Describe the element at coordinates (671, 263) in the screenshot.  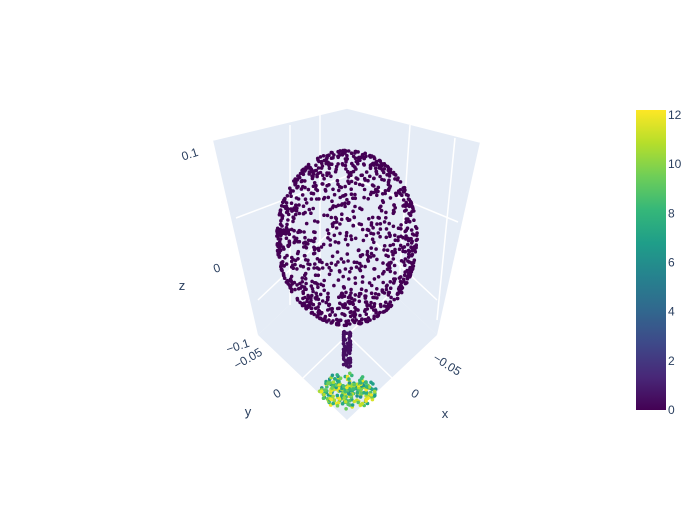
I see `colorbar-tick-label: 6` at that location.